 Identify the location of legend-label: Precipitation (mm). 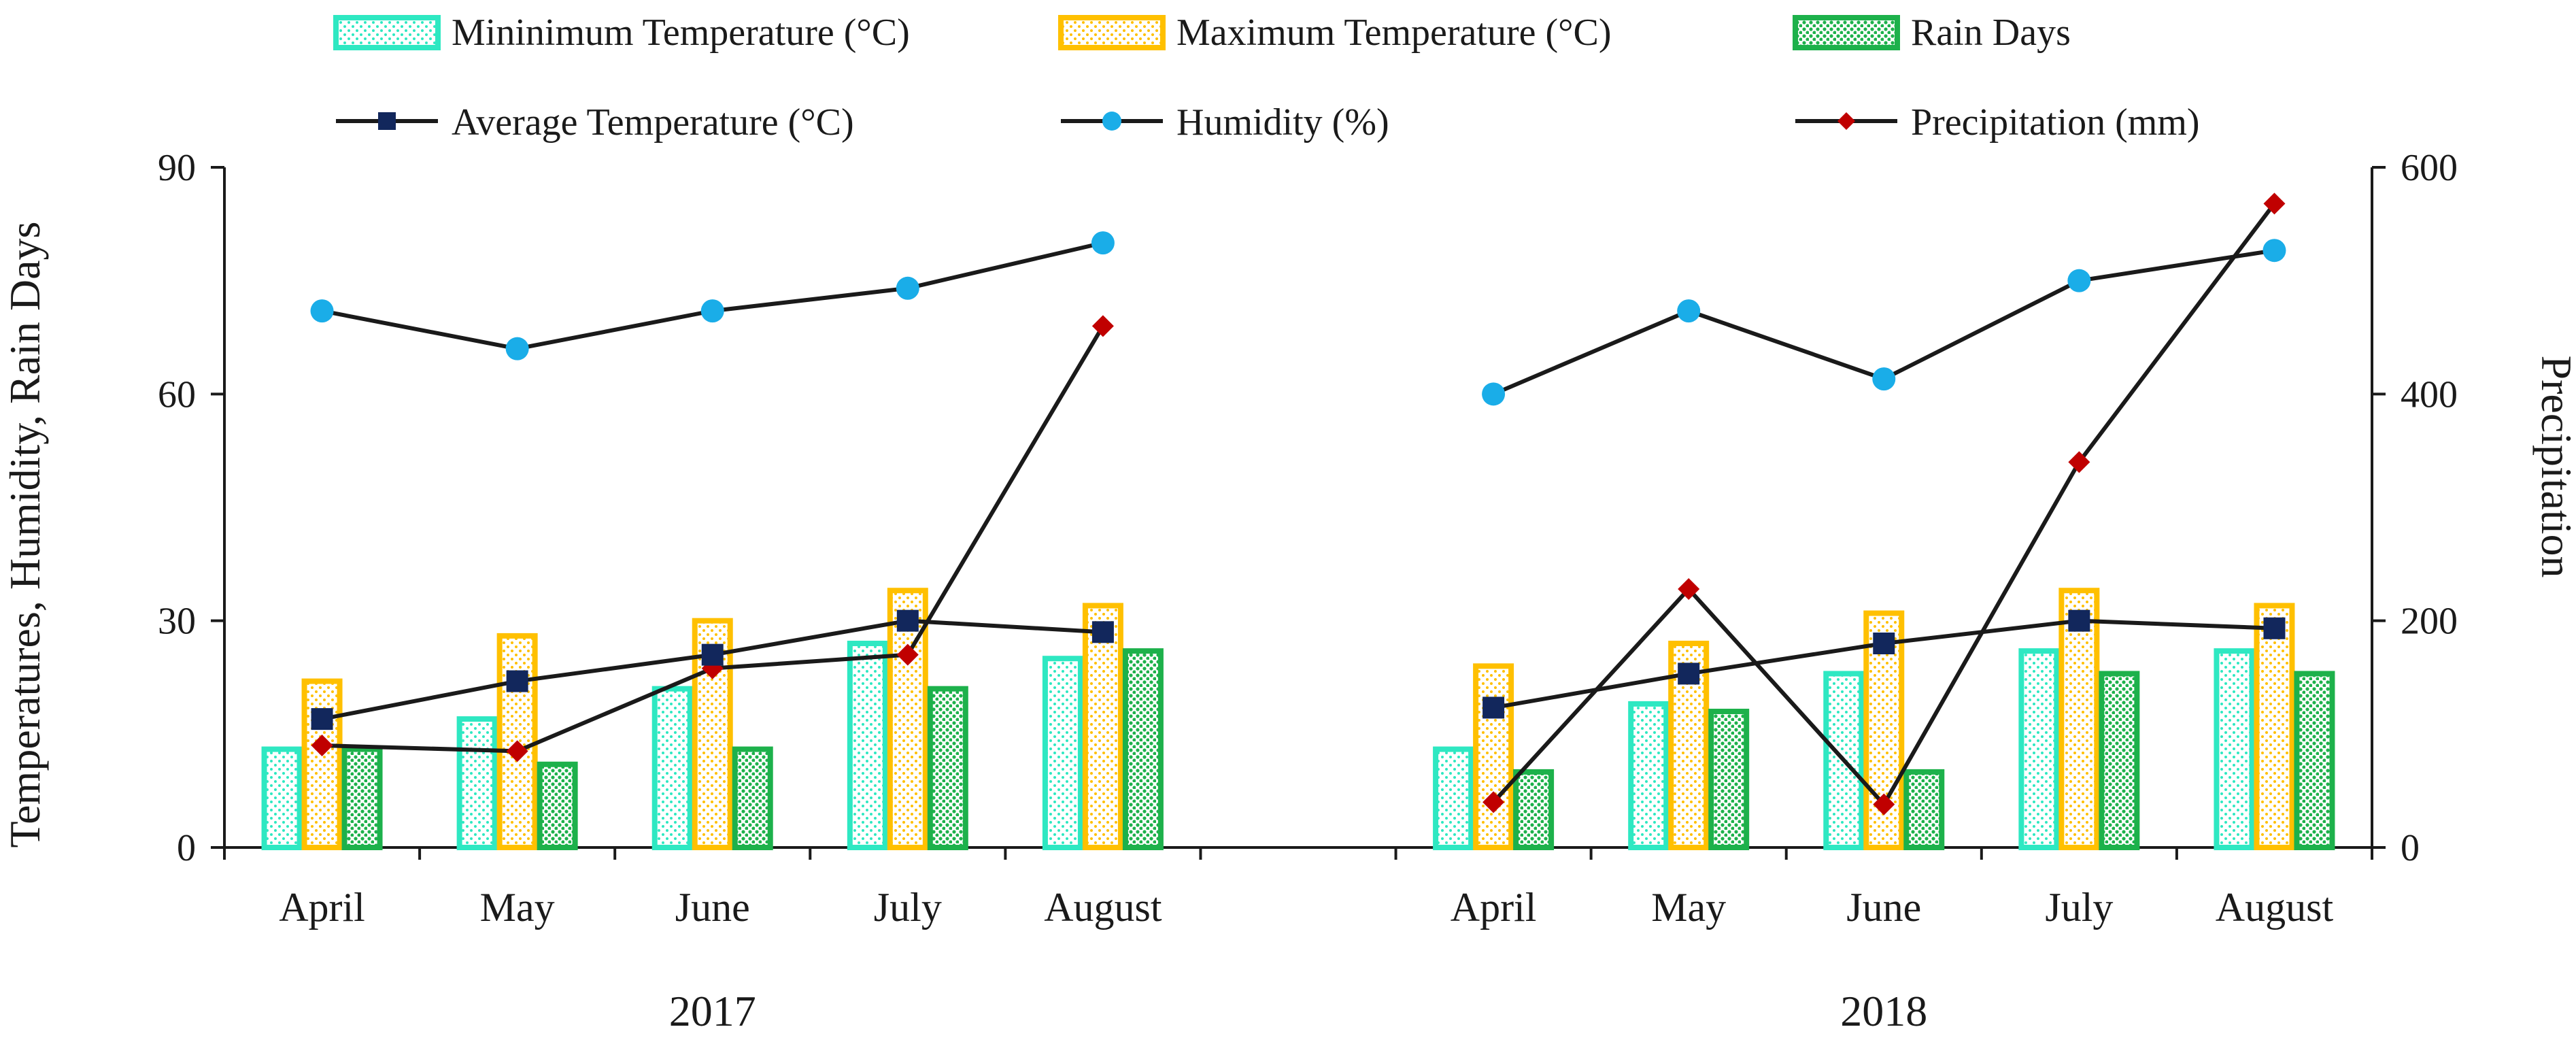
(2055, 122).